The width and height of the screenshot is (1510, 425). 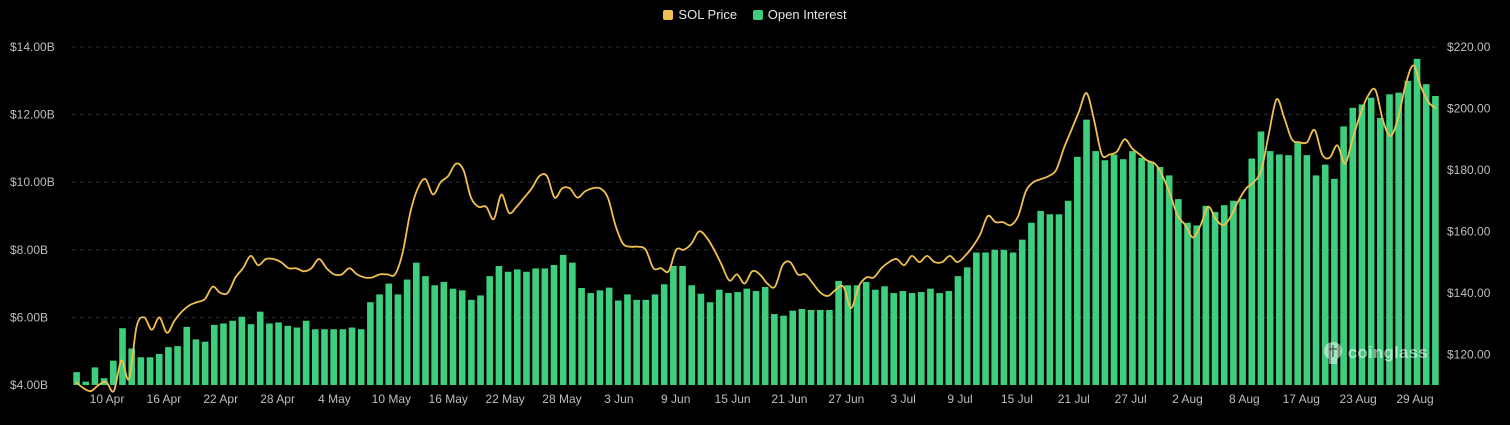 What do you see at coordinates (799, 14) in the screenshot?
I see `legend-item-open-interest: Open Interest` at bounding box center [799, 14].